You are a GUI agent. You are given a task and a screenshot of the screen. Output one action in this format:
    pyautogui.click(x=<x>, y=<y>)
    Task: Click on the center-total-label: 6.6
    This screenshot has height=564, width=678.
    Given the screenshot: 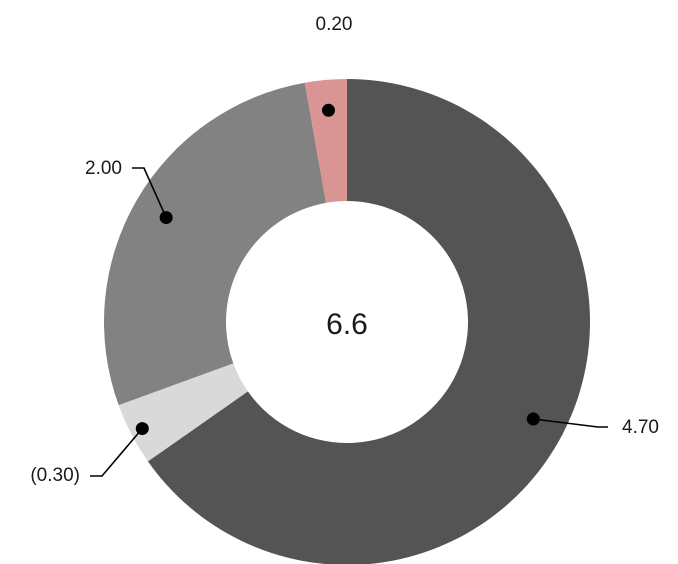 What is the action you would take?
    pyautogui.click(x=347, y=324)
    